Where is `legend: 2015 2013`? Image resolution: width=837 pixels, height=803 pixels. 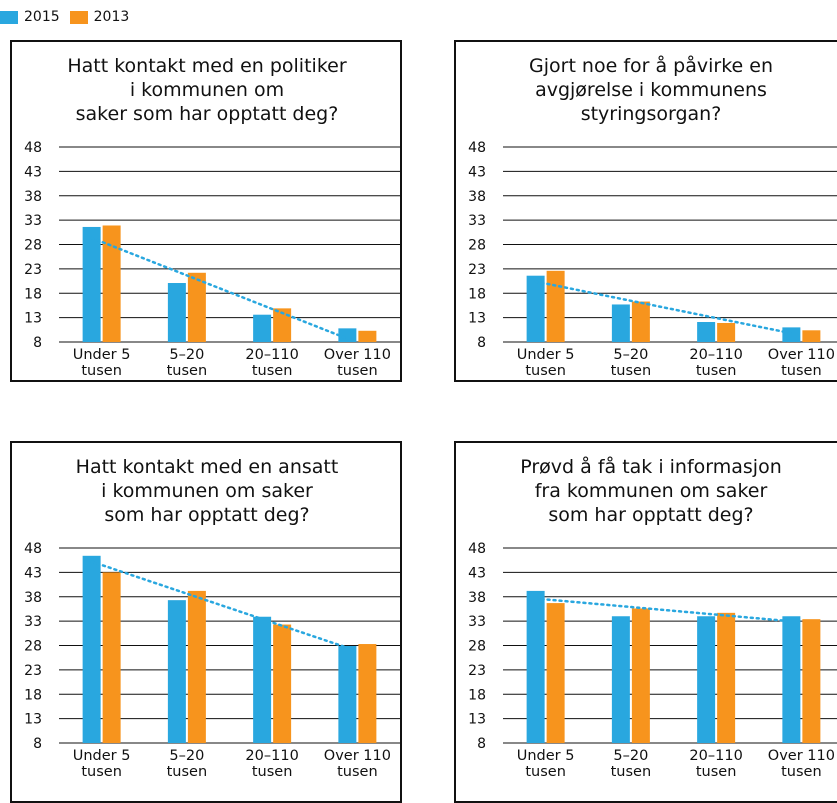
legend: 2015 2013 is located at coordinates (69, 17).